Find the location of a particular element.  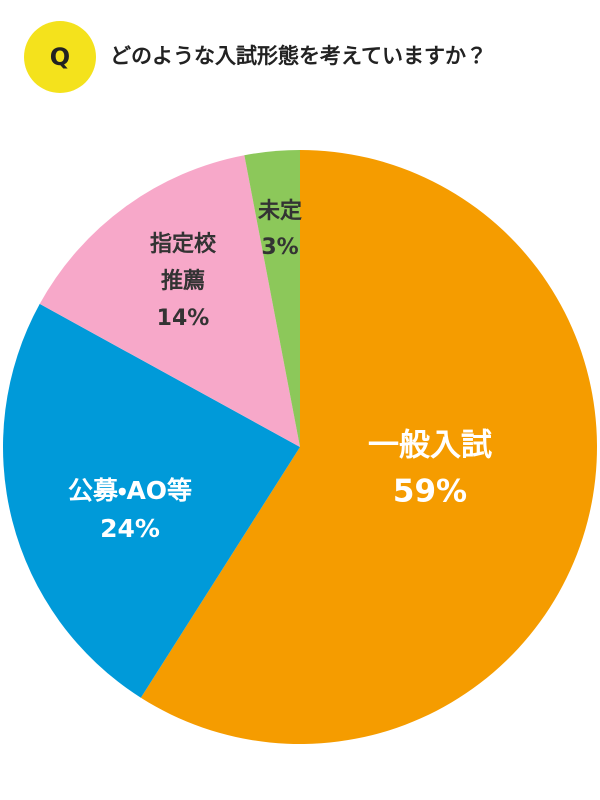

q-letter: Q is located at coordinates (60, 57).